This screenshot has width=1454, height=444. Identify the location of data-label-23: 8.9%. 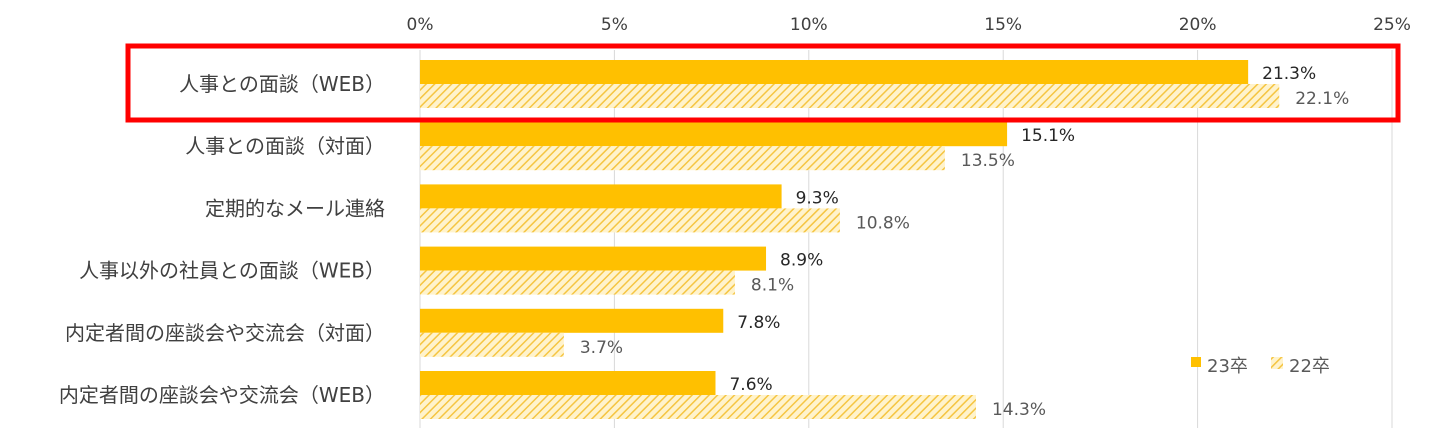
(801, 261).